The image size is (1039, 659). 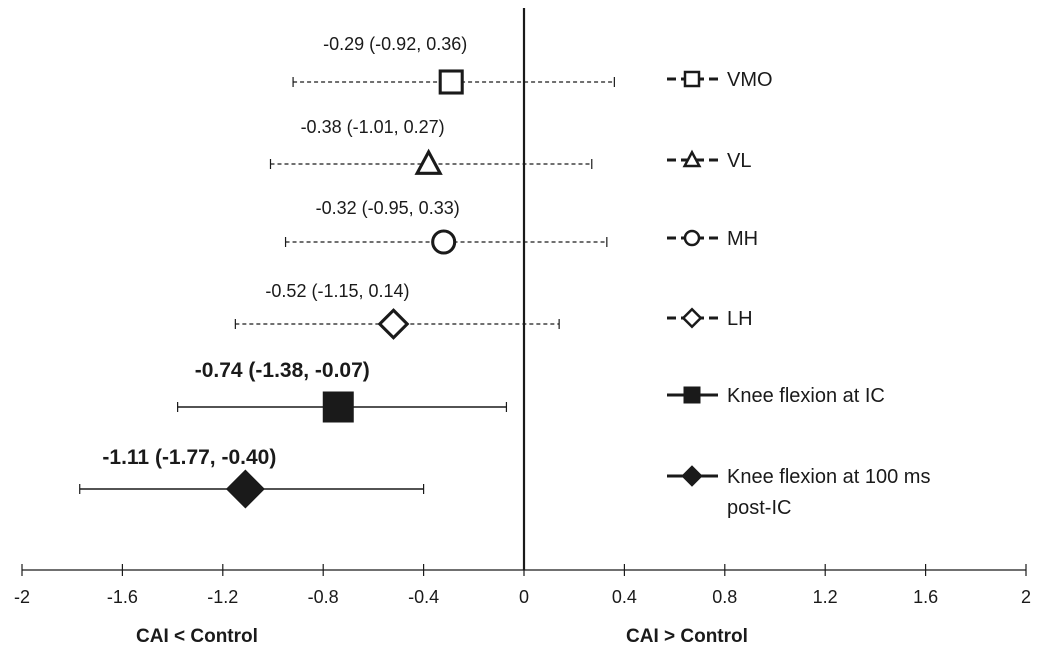 I want to click on estimate-annotation: -0.38 (-1.01, 0.27), so click(x=373, y=127).